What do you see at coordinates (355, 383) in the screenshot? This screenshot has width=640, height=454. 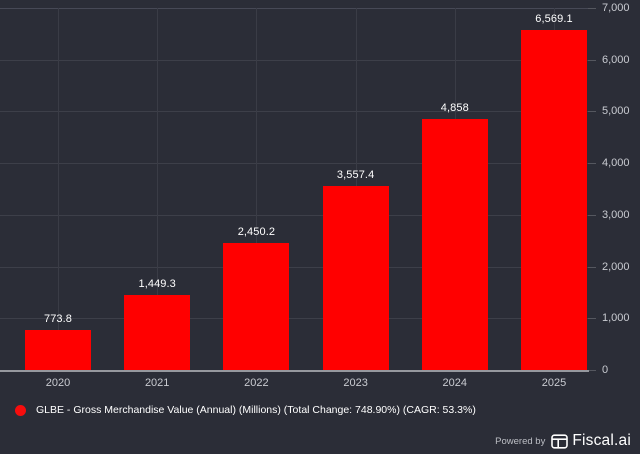 I see `x-axis-tick-label: 2023` at bounding box center [355, 383].